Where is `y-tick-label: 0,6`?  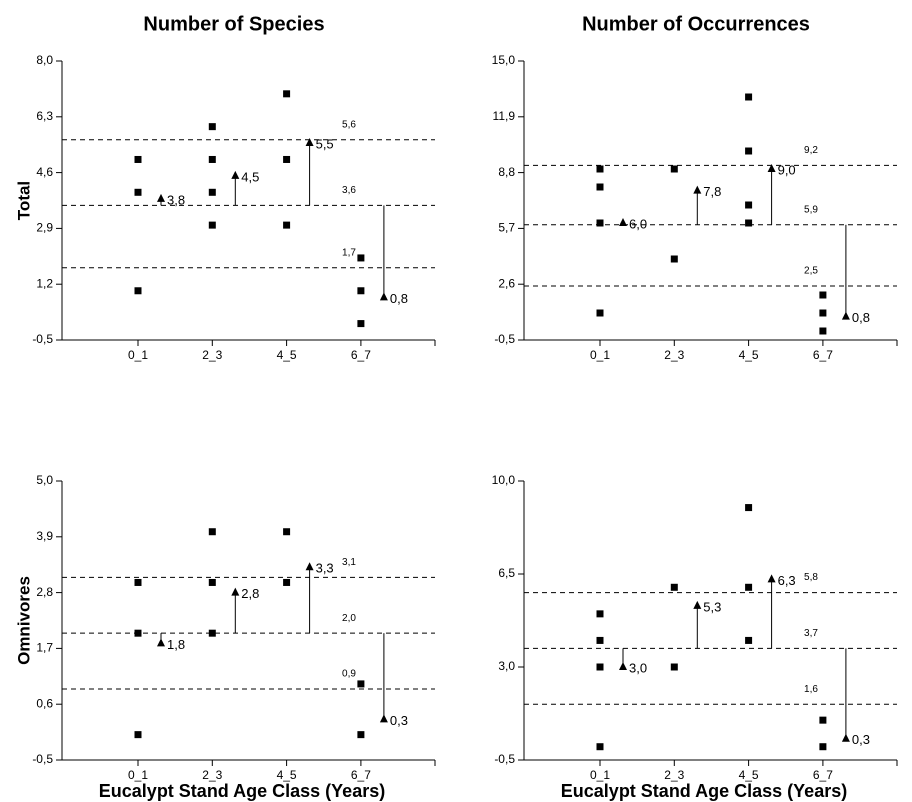 y-tick-label: 0,6 is located at coordinates (44, 703).